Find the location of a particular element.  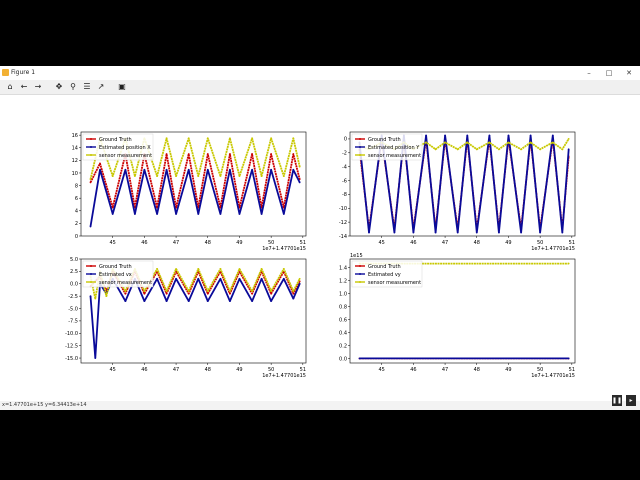

y-tick-label: 8 is located at coordinates (76, 186).